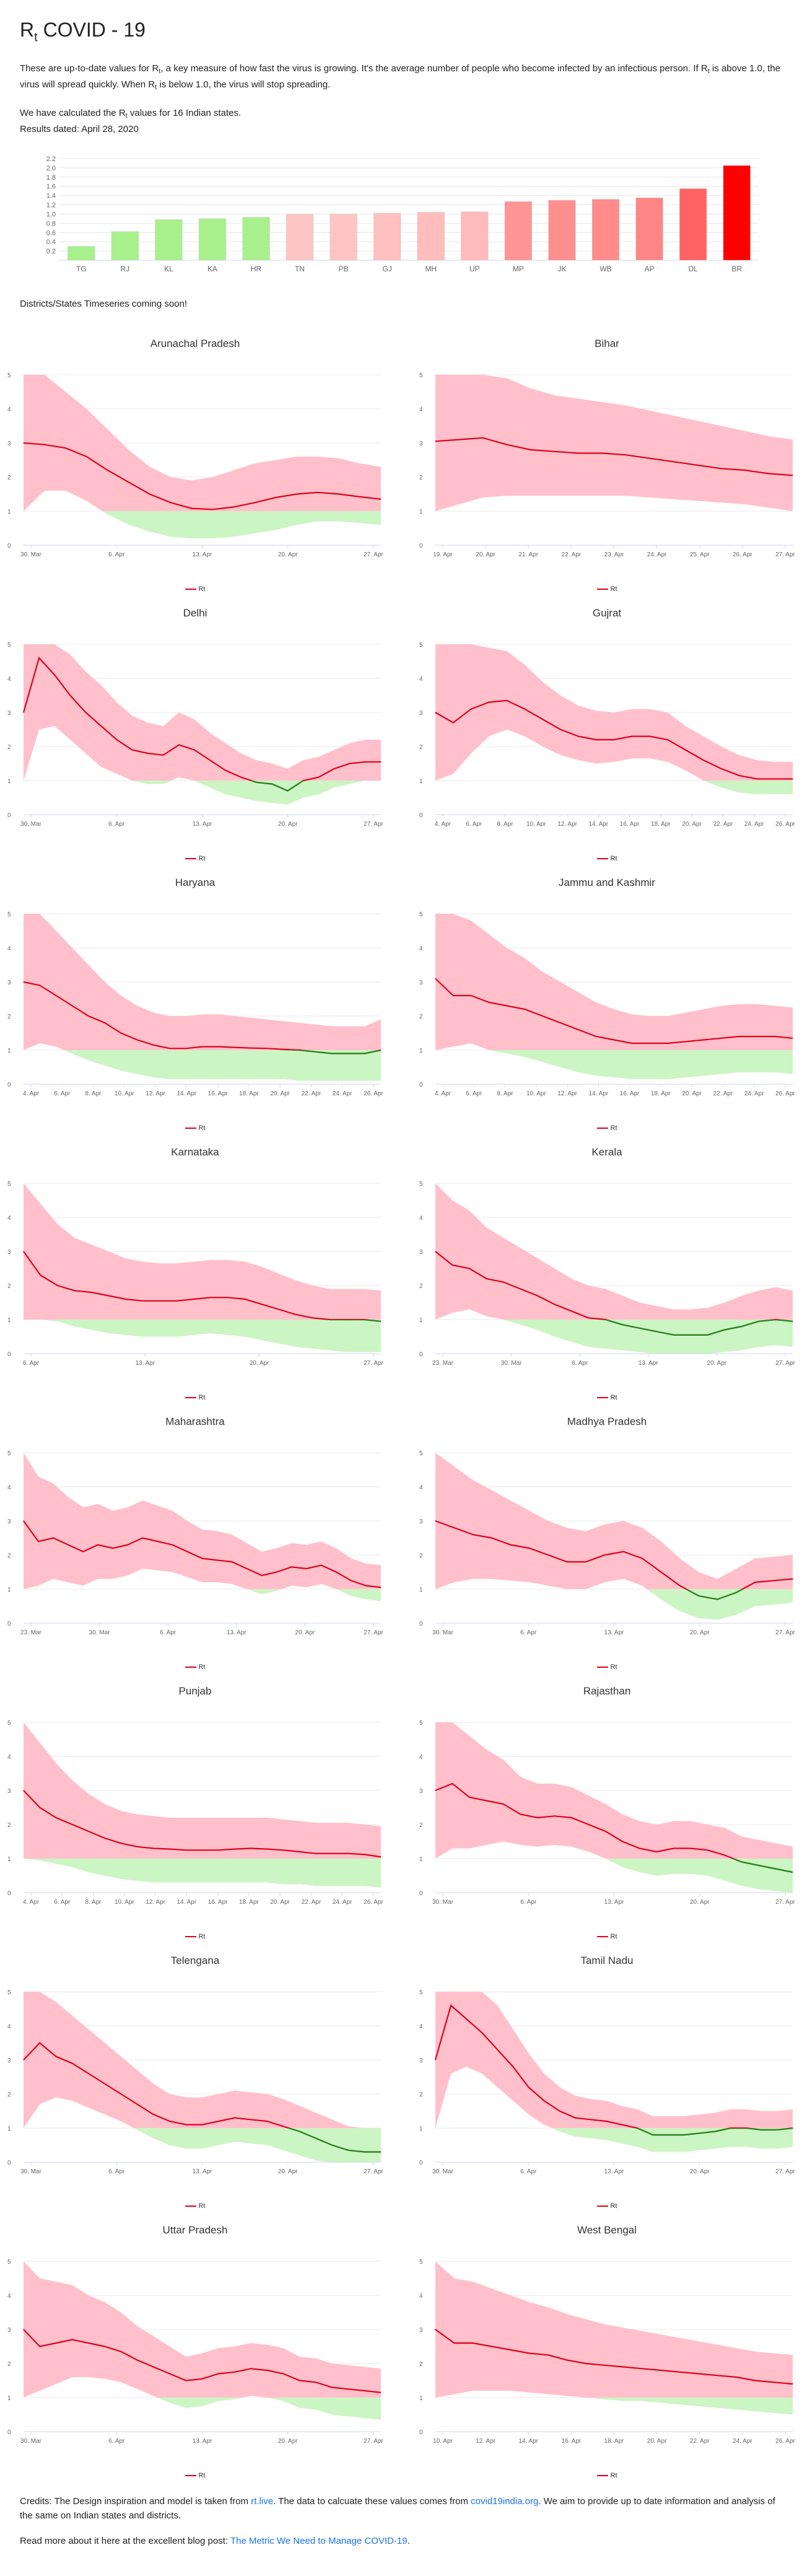 The width and height of the screenshot is (802, 2576). I want to click on rt-live-link: rt.live, so click(262, 2501).